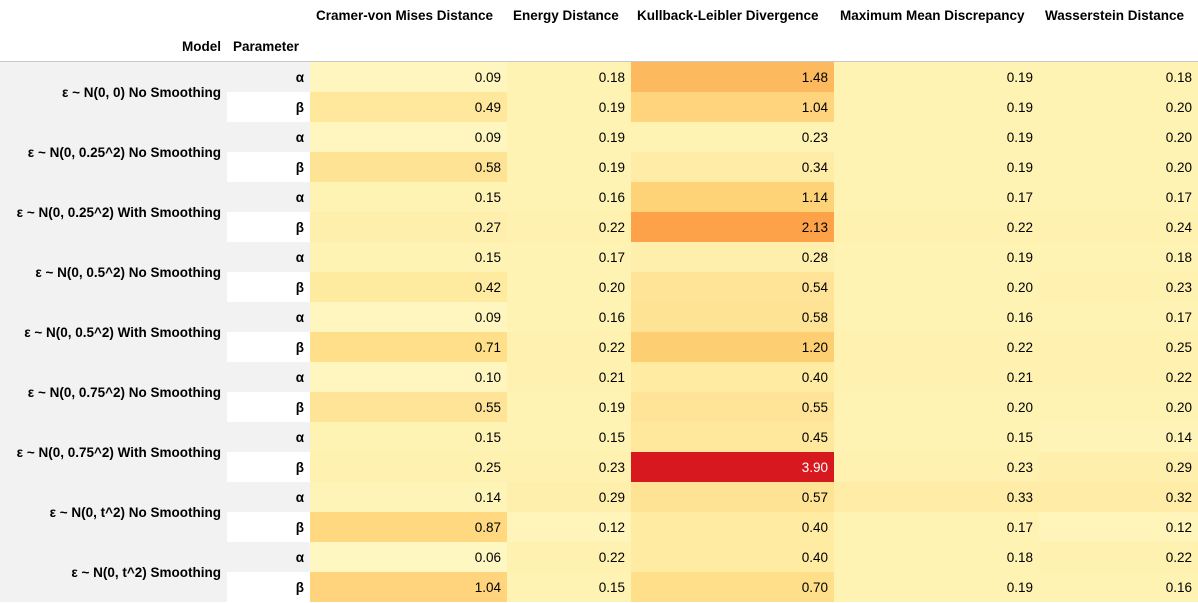  Describe the element at coordinates (408, 287) in the screenshot. I see `value-cell: 0.42` at that location.